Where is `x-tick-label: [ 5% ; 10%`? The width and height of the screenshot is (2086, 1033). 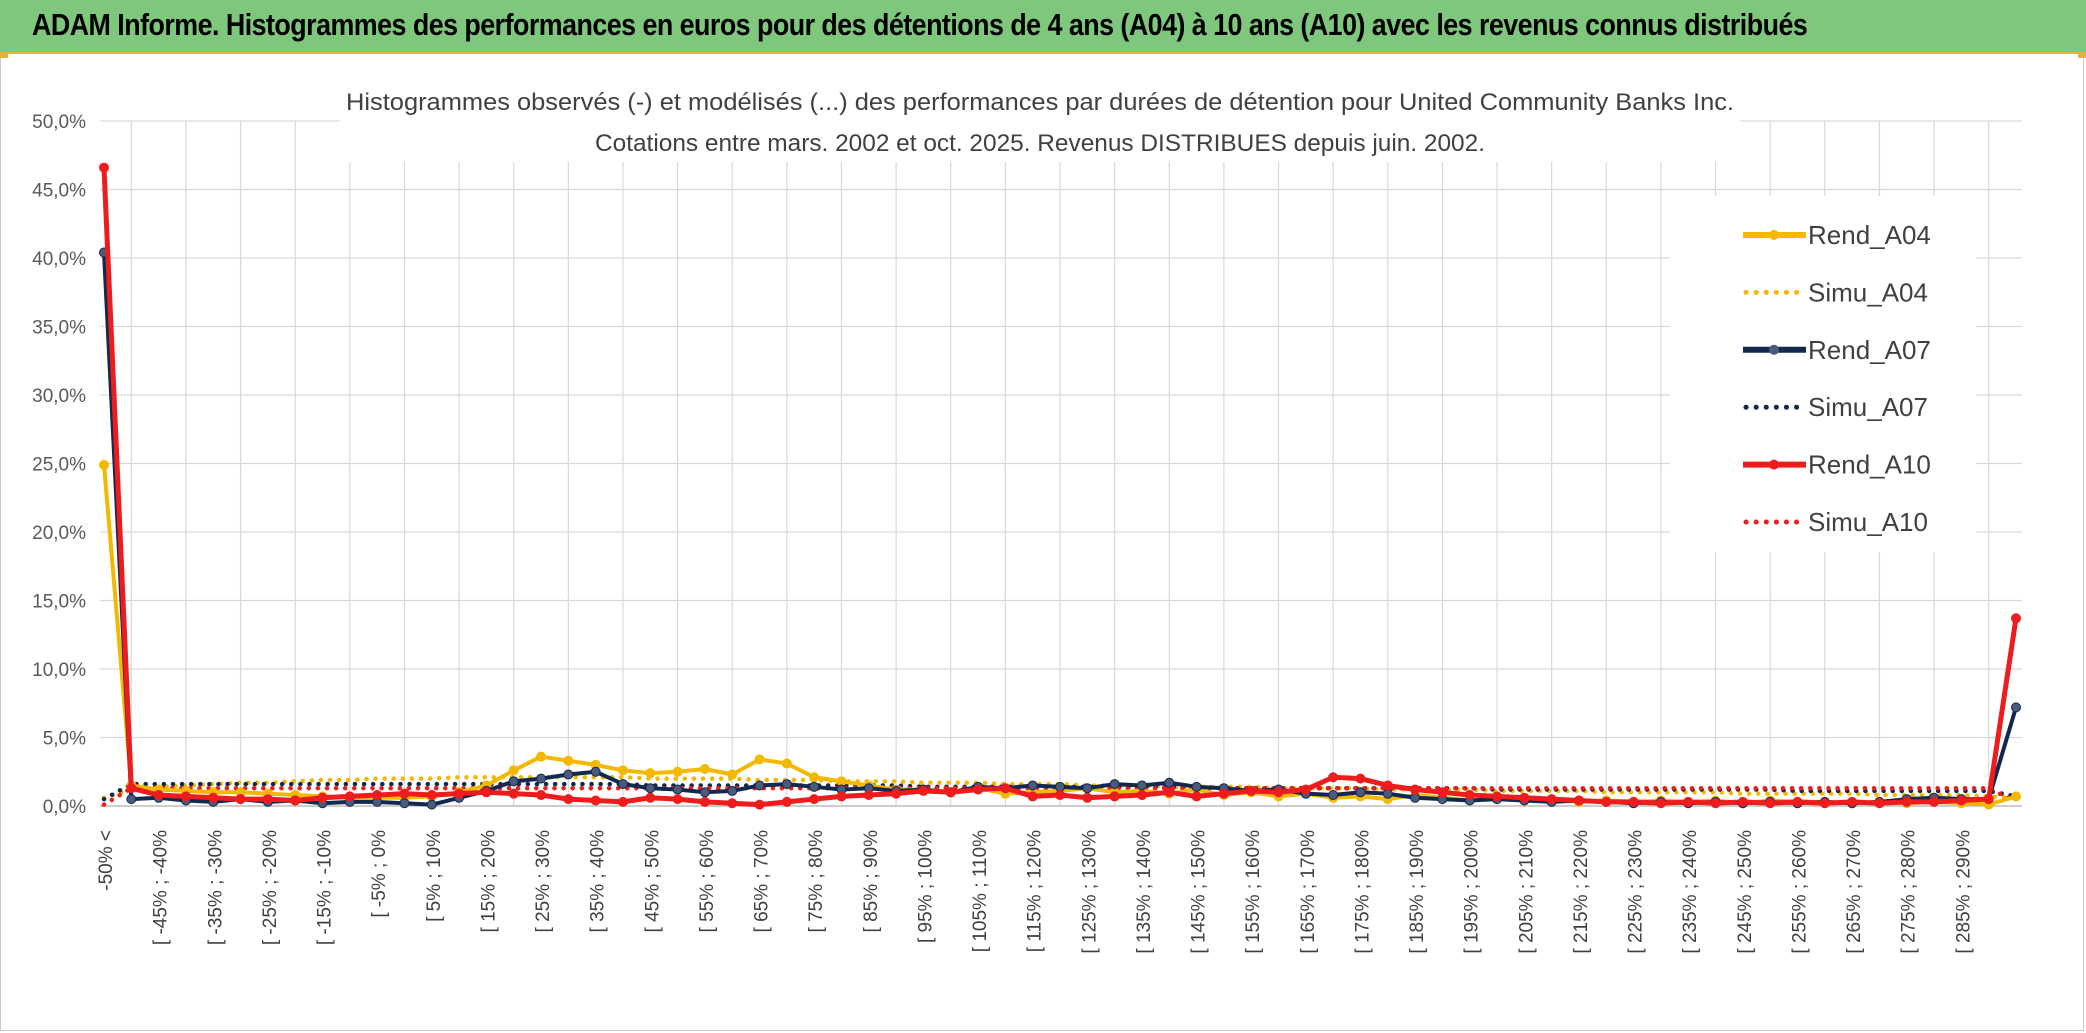
x-tick-label: [ 5% ; 10% is located at coordinates (434, 876).